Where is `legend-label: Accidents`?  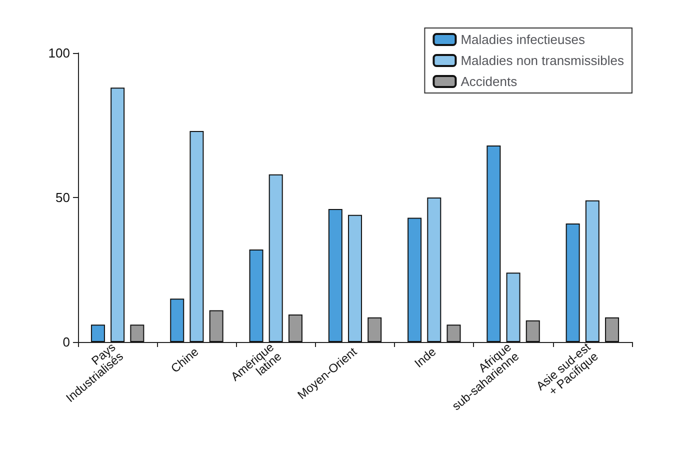
legend-label: Accidents is located at coordinates (489, 81).